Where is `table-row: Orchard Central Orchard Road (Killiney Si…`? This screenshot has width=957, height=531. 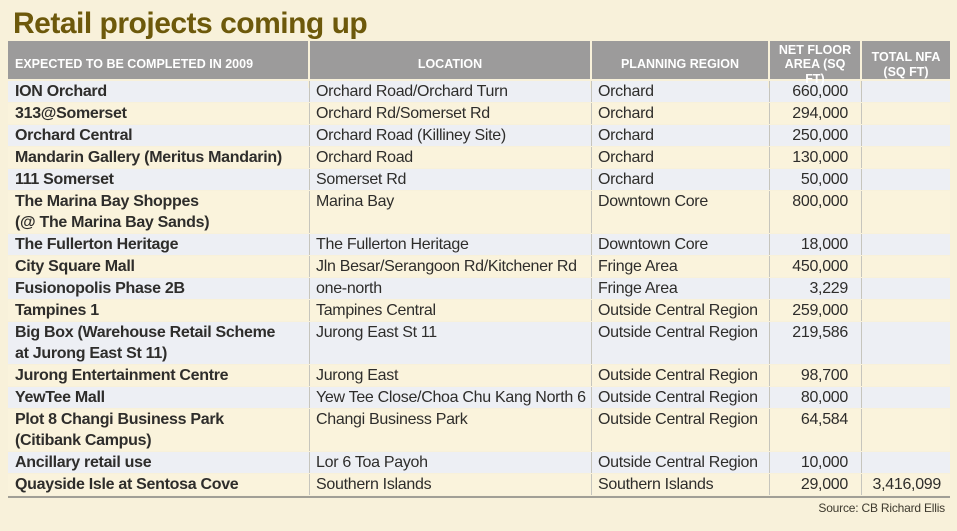
table-row: Orchard Central Orchard Road (Killiney Si… is located at coordinates (479, 136).